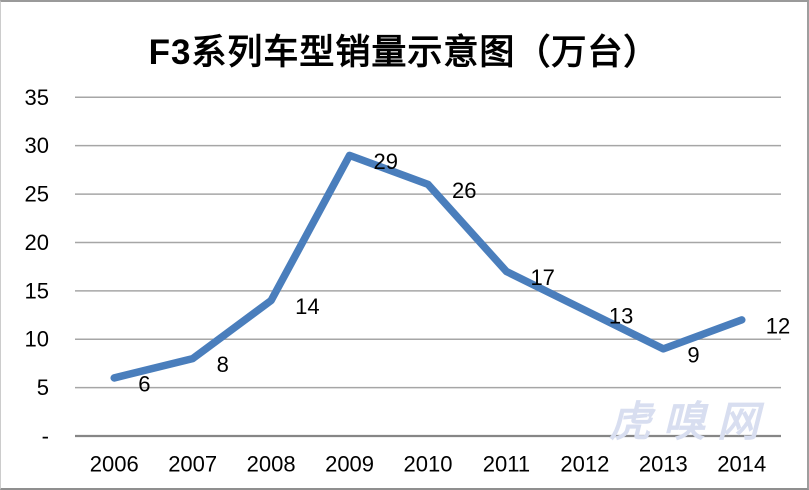 This screenshot has height=490, width=809. What do you see at coordinates (37, 290) in the screenshot?
I see `y-tick-label: 15` at bounding box center [37, 290].